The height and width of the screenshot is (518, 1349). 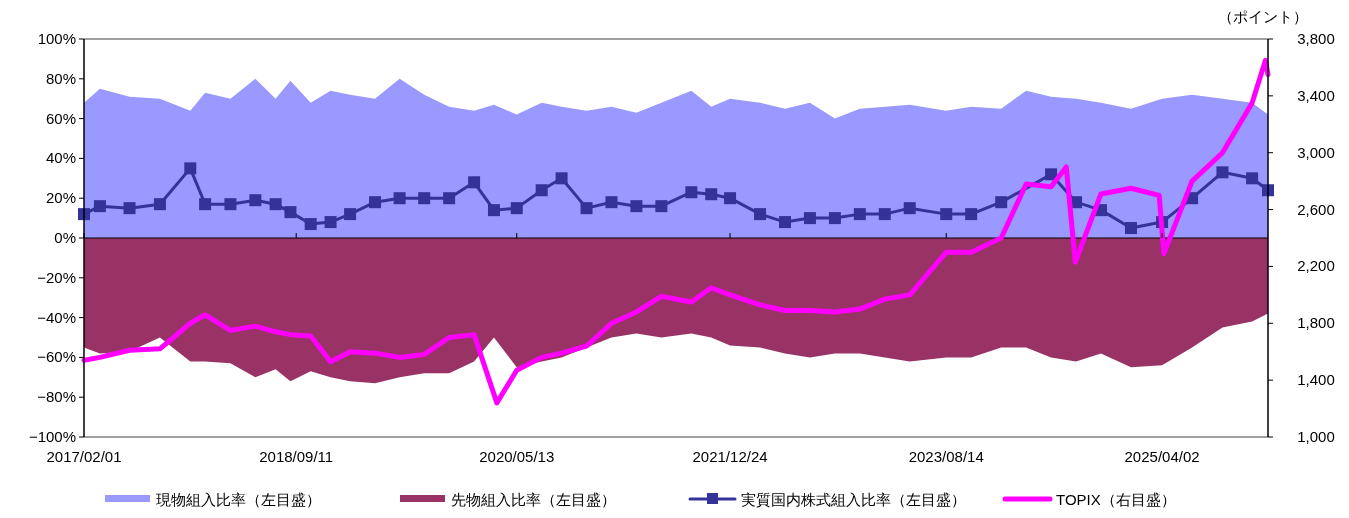 What do you see at coordinates (1316, 209) in the screenshot?
I see `y2-tick-label: 2,600` at bounding box center [1316, 209].